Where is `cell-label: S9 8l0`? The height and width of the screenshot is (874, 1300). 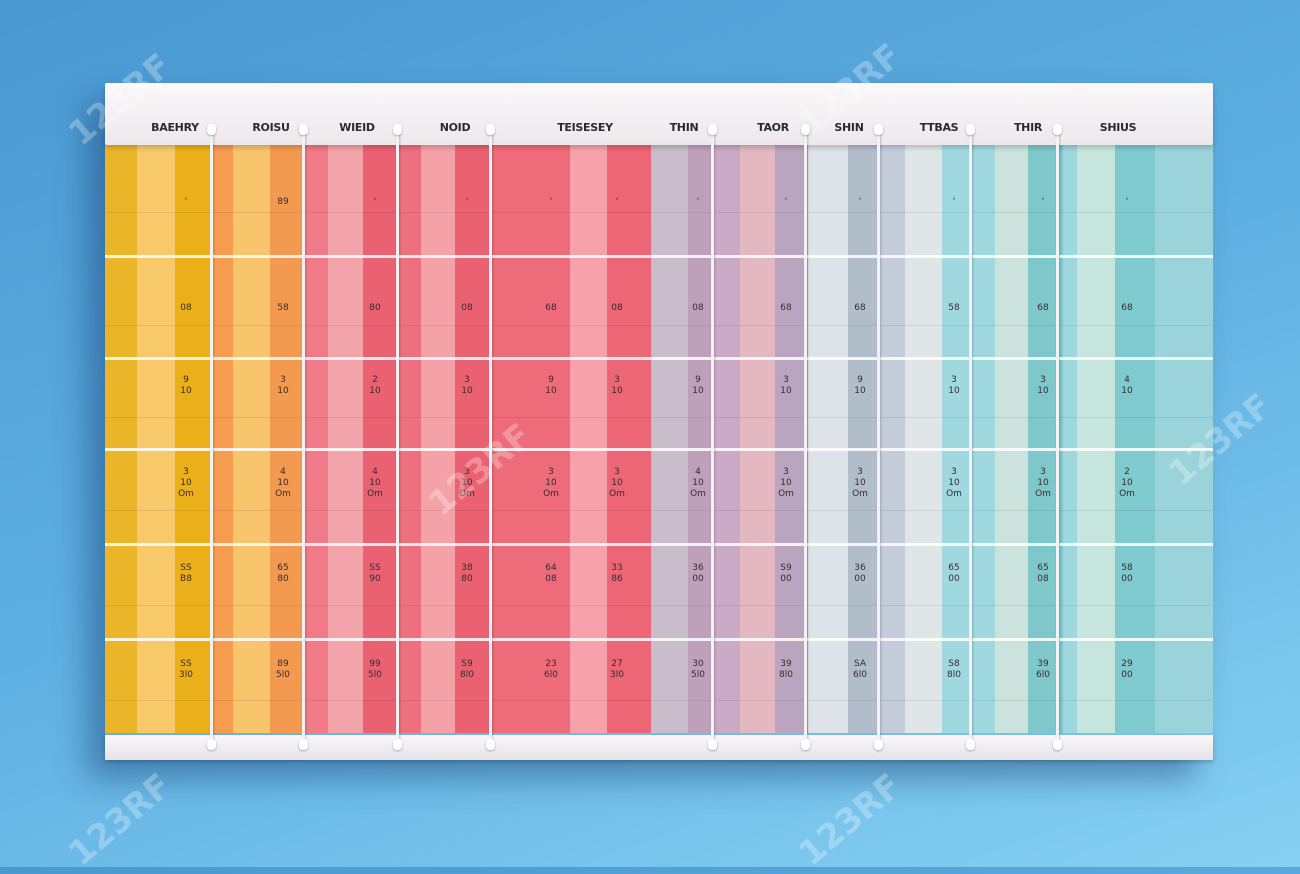
cell-label: S9 8l0 is located at coordinates (467, 669).